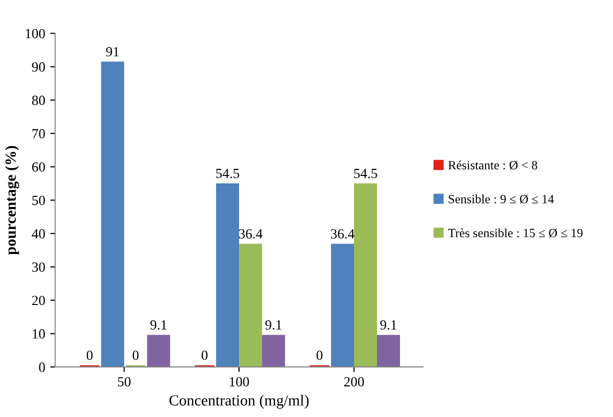 The image size is (613, 417). Describe the element at coordinates (38, 201) in the screenshot. I see `y-tick-label: 50` at that location.